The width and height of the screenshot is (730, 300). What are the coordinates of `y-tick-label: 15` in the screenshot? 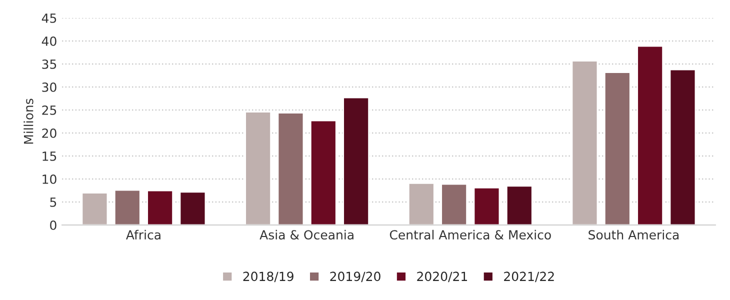 It's located at (49, 156).